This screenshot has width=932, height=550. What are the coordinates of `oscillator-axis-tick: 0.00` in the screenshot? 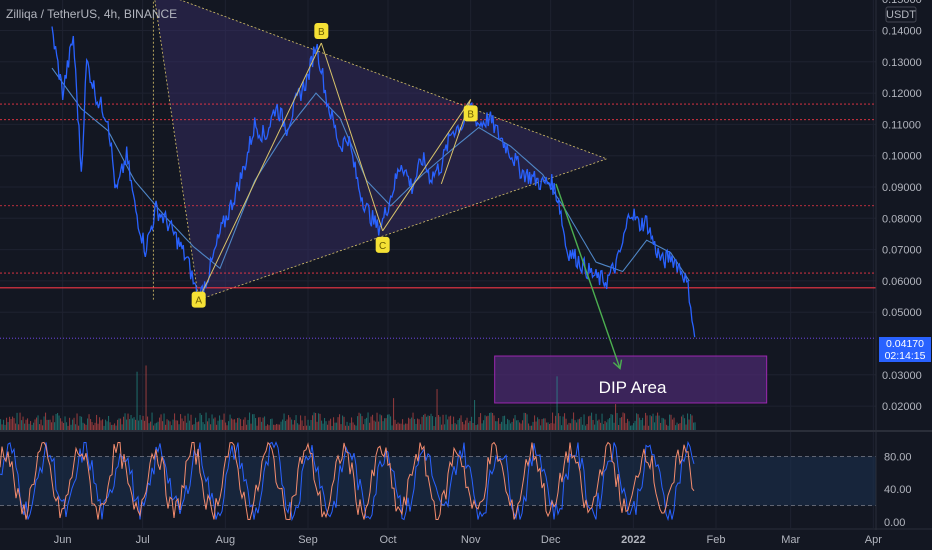 It's located at (894, 523).